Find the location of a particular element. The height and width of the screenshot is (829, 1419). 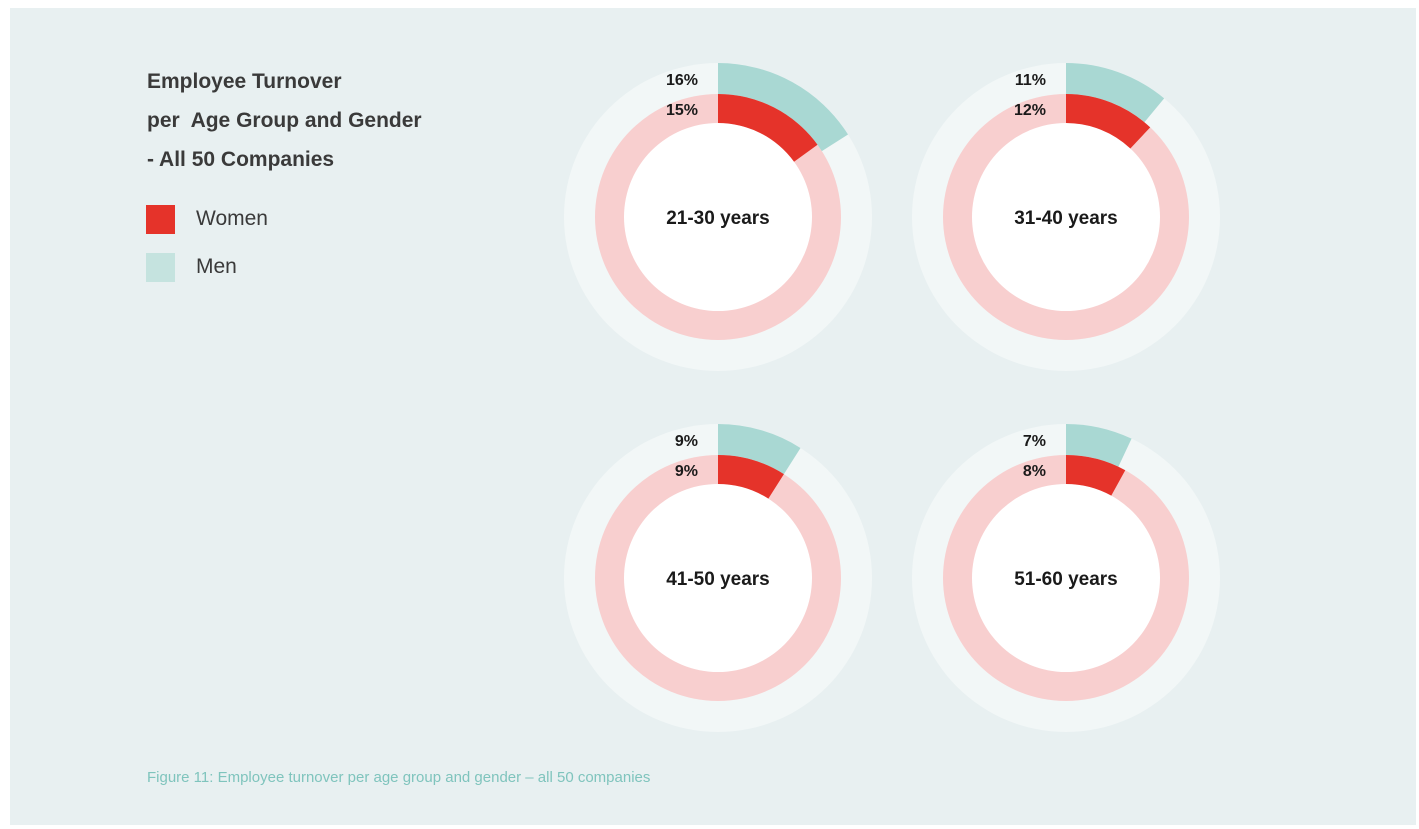

men-bar-31-40-years is located at coordinates (1115, 93).